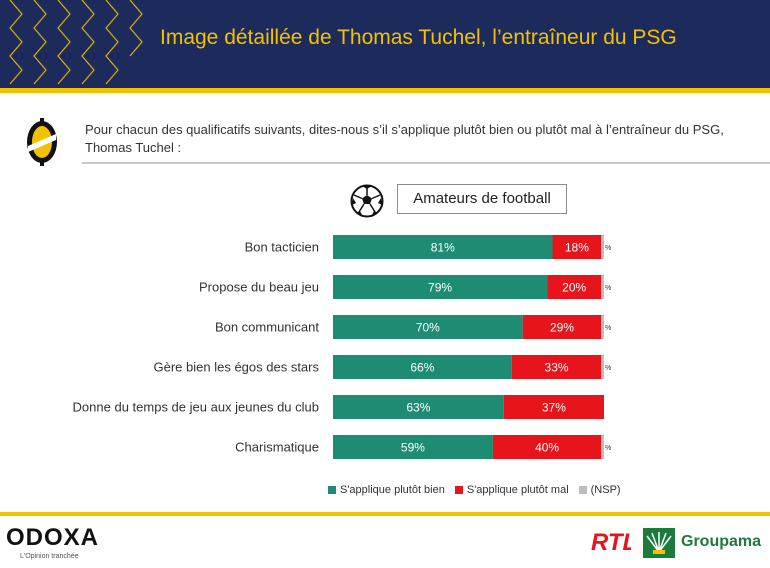 This screenshot has width=770, height=568. I want to click on legend-label-nsp: (NSP), so click(605, 490).